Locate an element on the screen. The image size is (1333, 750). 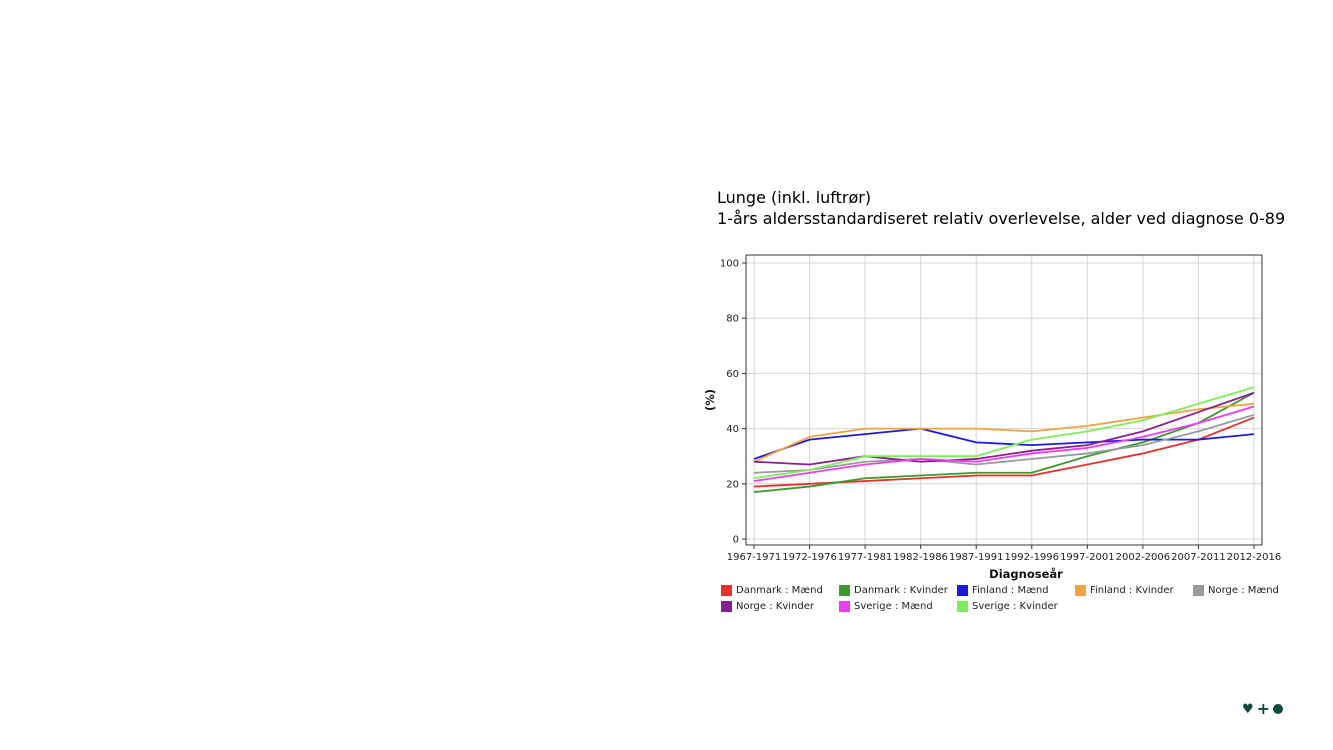
x-tick-label: 1992-1996 is located at coordinates (1032, 557).